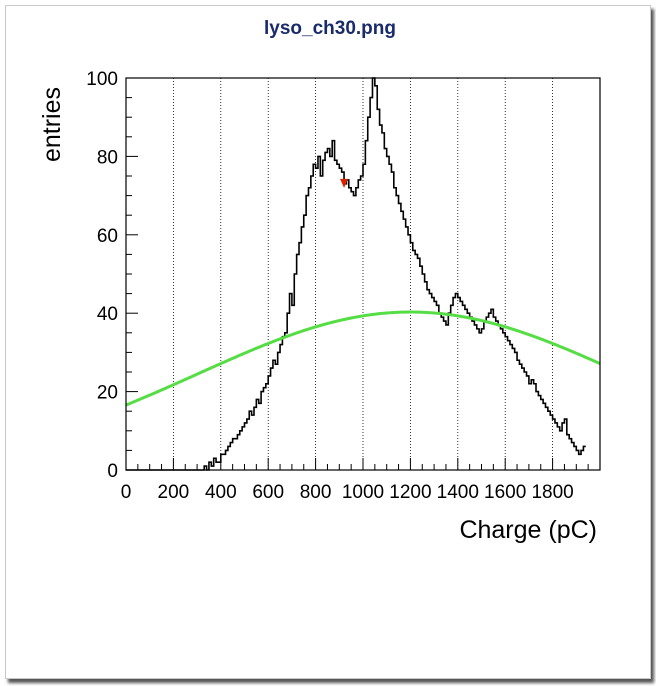 This screenshot has height=686, width=656. Describe the element at coordinates (268, 492) in the screenshot. I see `x-tick-label: 600` at that location.